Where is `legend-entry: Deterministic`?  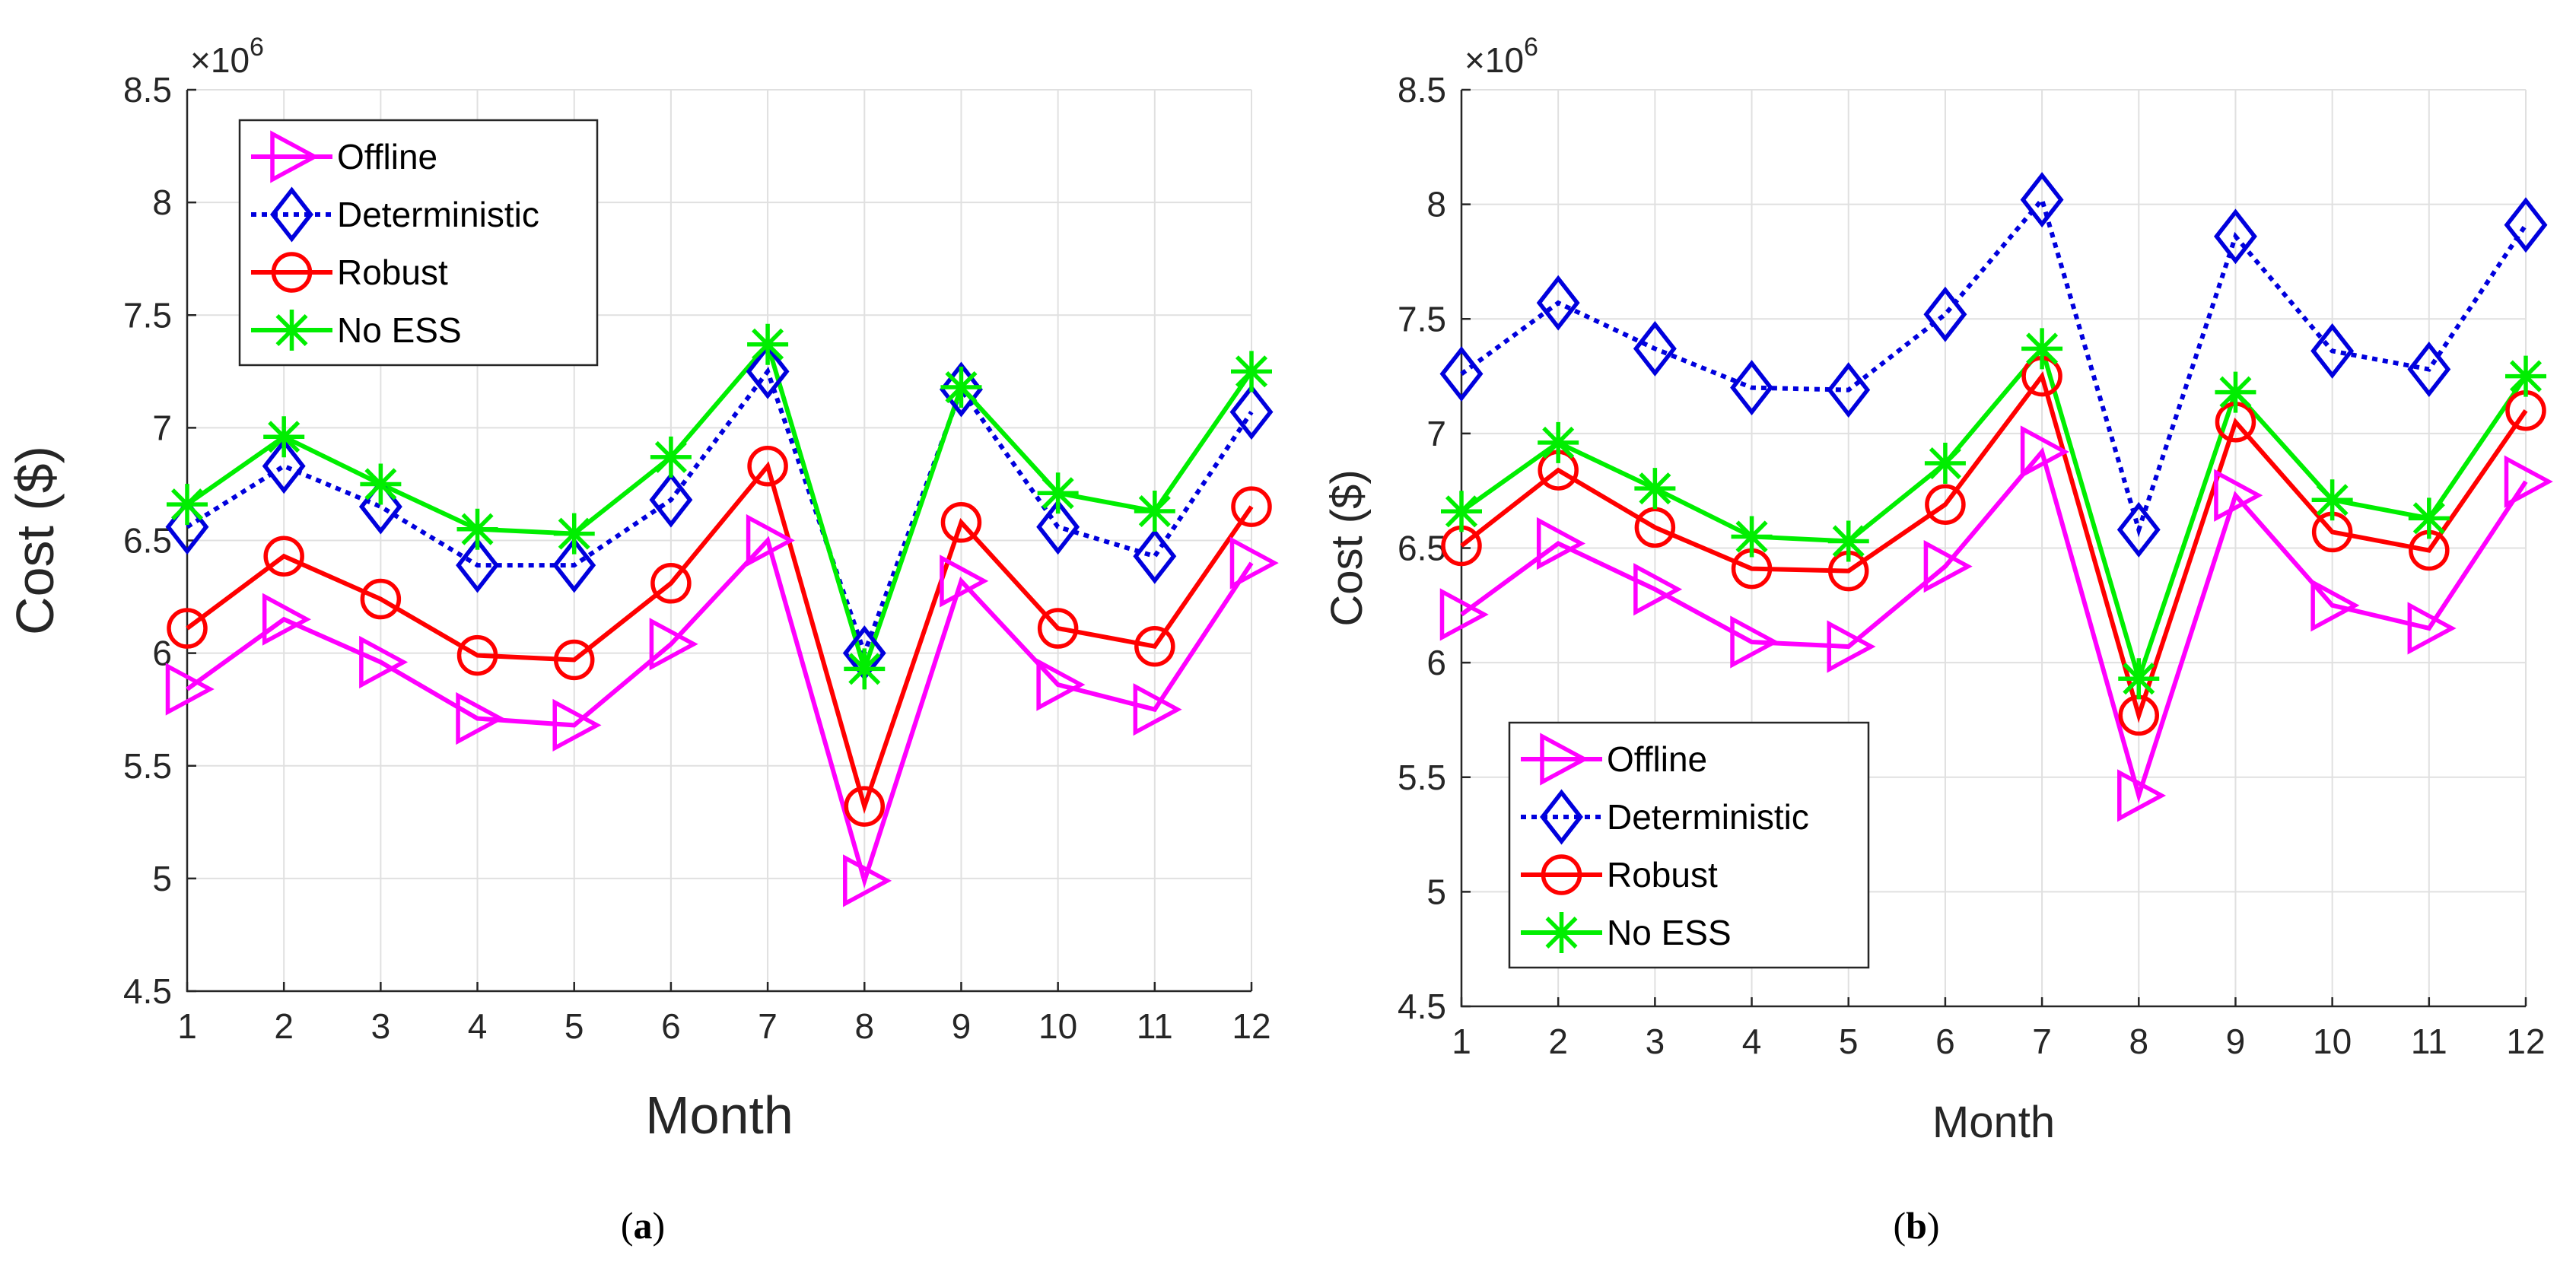
legend-entry: Deterministic is located at coordinates (395, 214).